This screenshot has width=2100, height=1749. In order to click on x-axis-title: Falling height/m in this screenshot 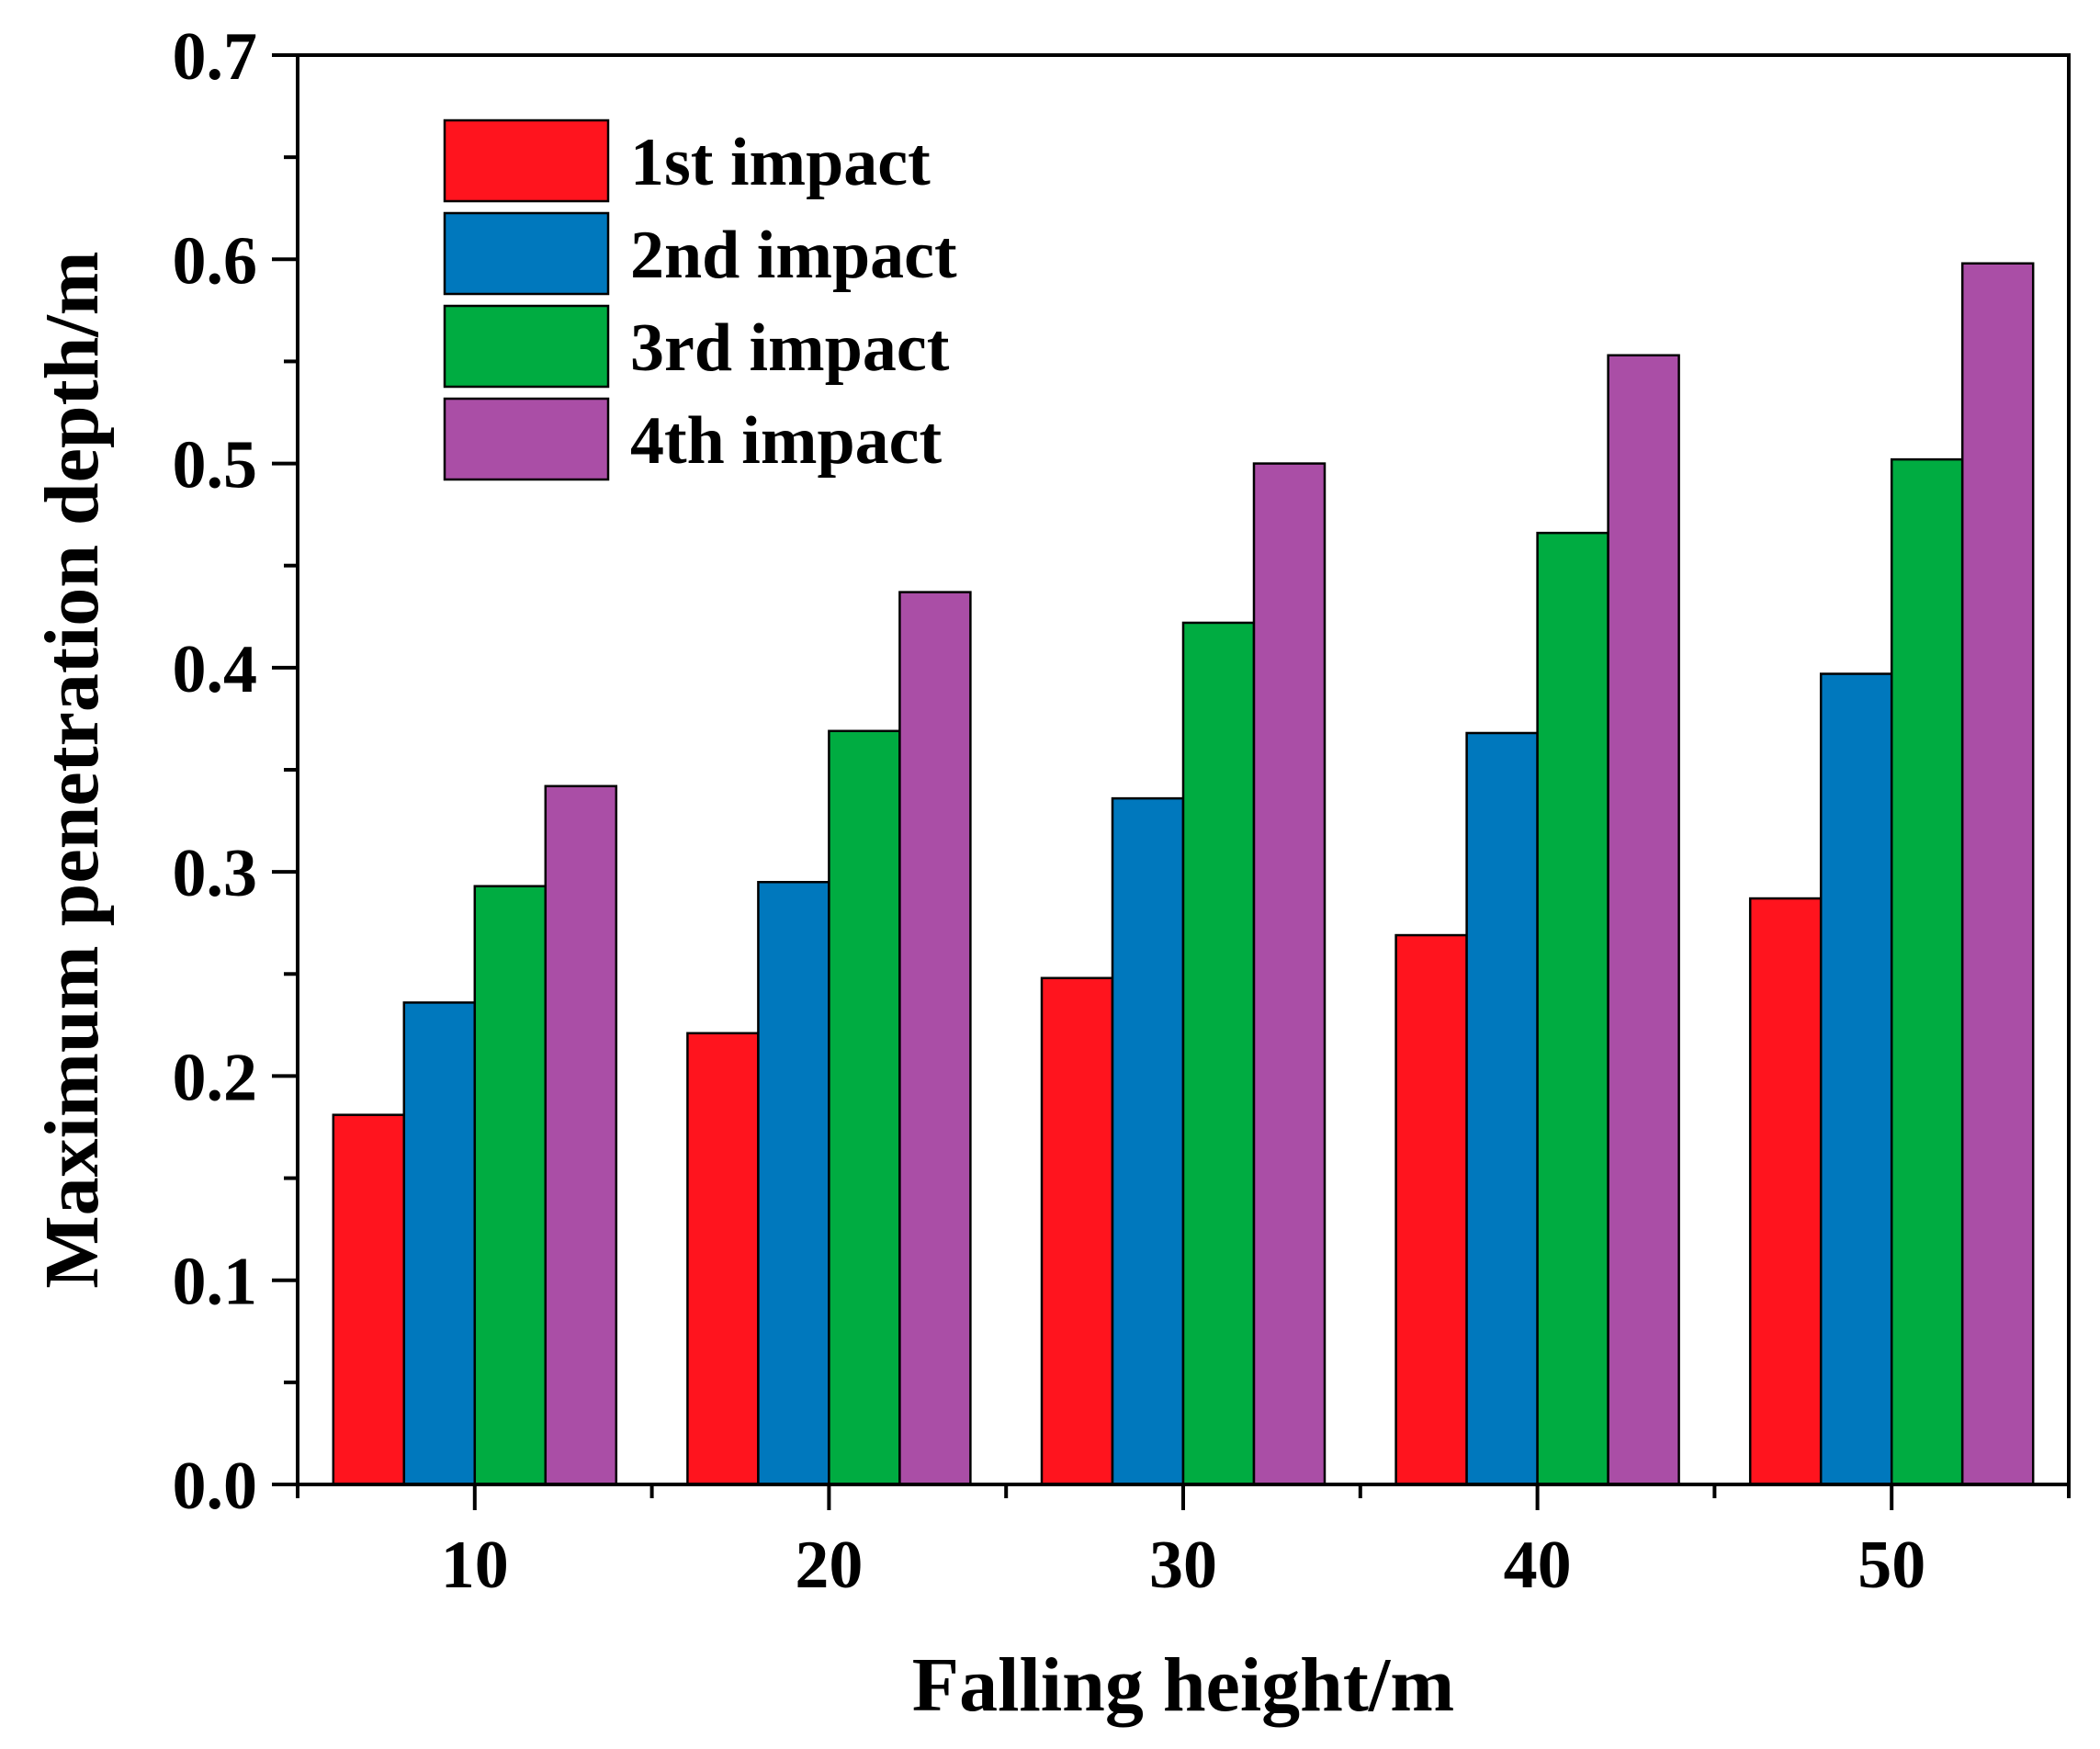, I will do `click(1183, 1685)`.